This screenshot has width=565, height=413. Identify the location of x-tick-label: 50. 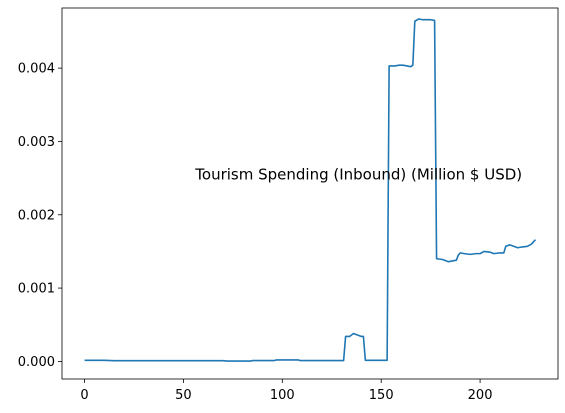
(183, 395).